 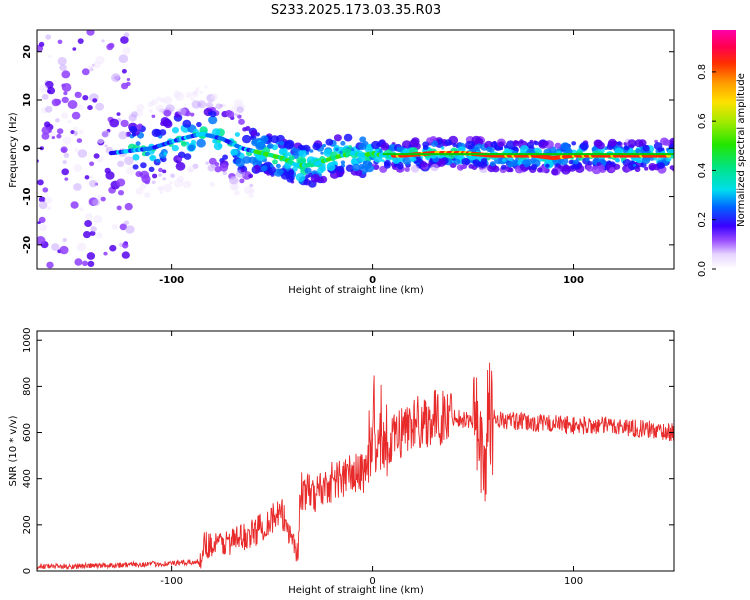 What do you see at coordinates (702, 121) in the screenshot?
I see `colorbar-tick-label: 0.6` at bounding box center [702, 121].